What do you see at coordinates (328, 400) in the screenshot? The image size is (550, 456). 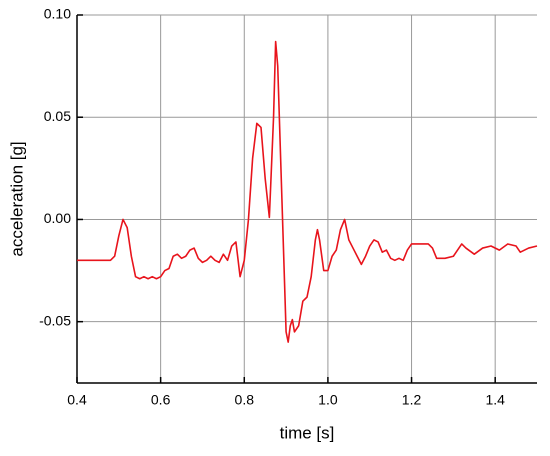 I see `x-tick-label: 1.0` at bounding box center [328, 400].